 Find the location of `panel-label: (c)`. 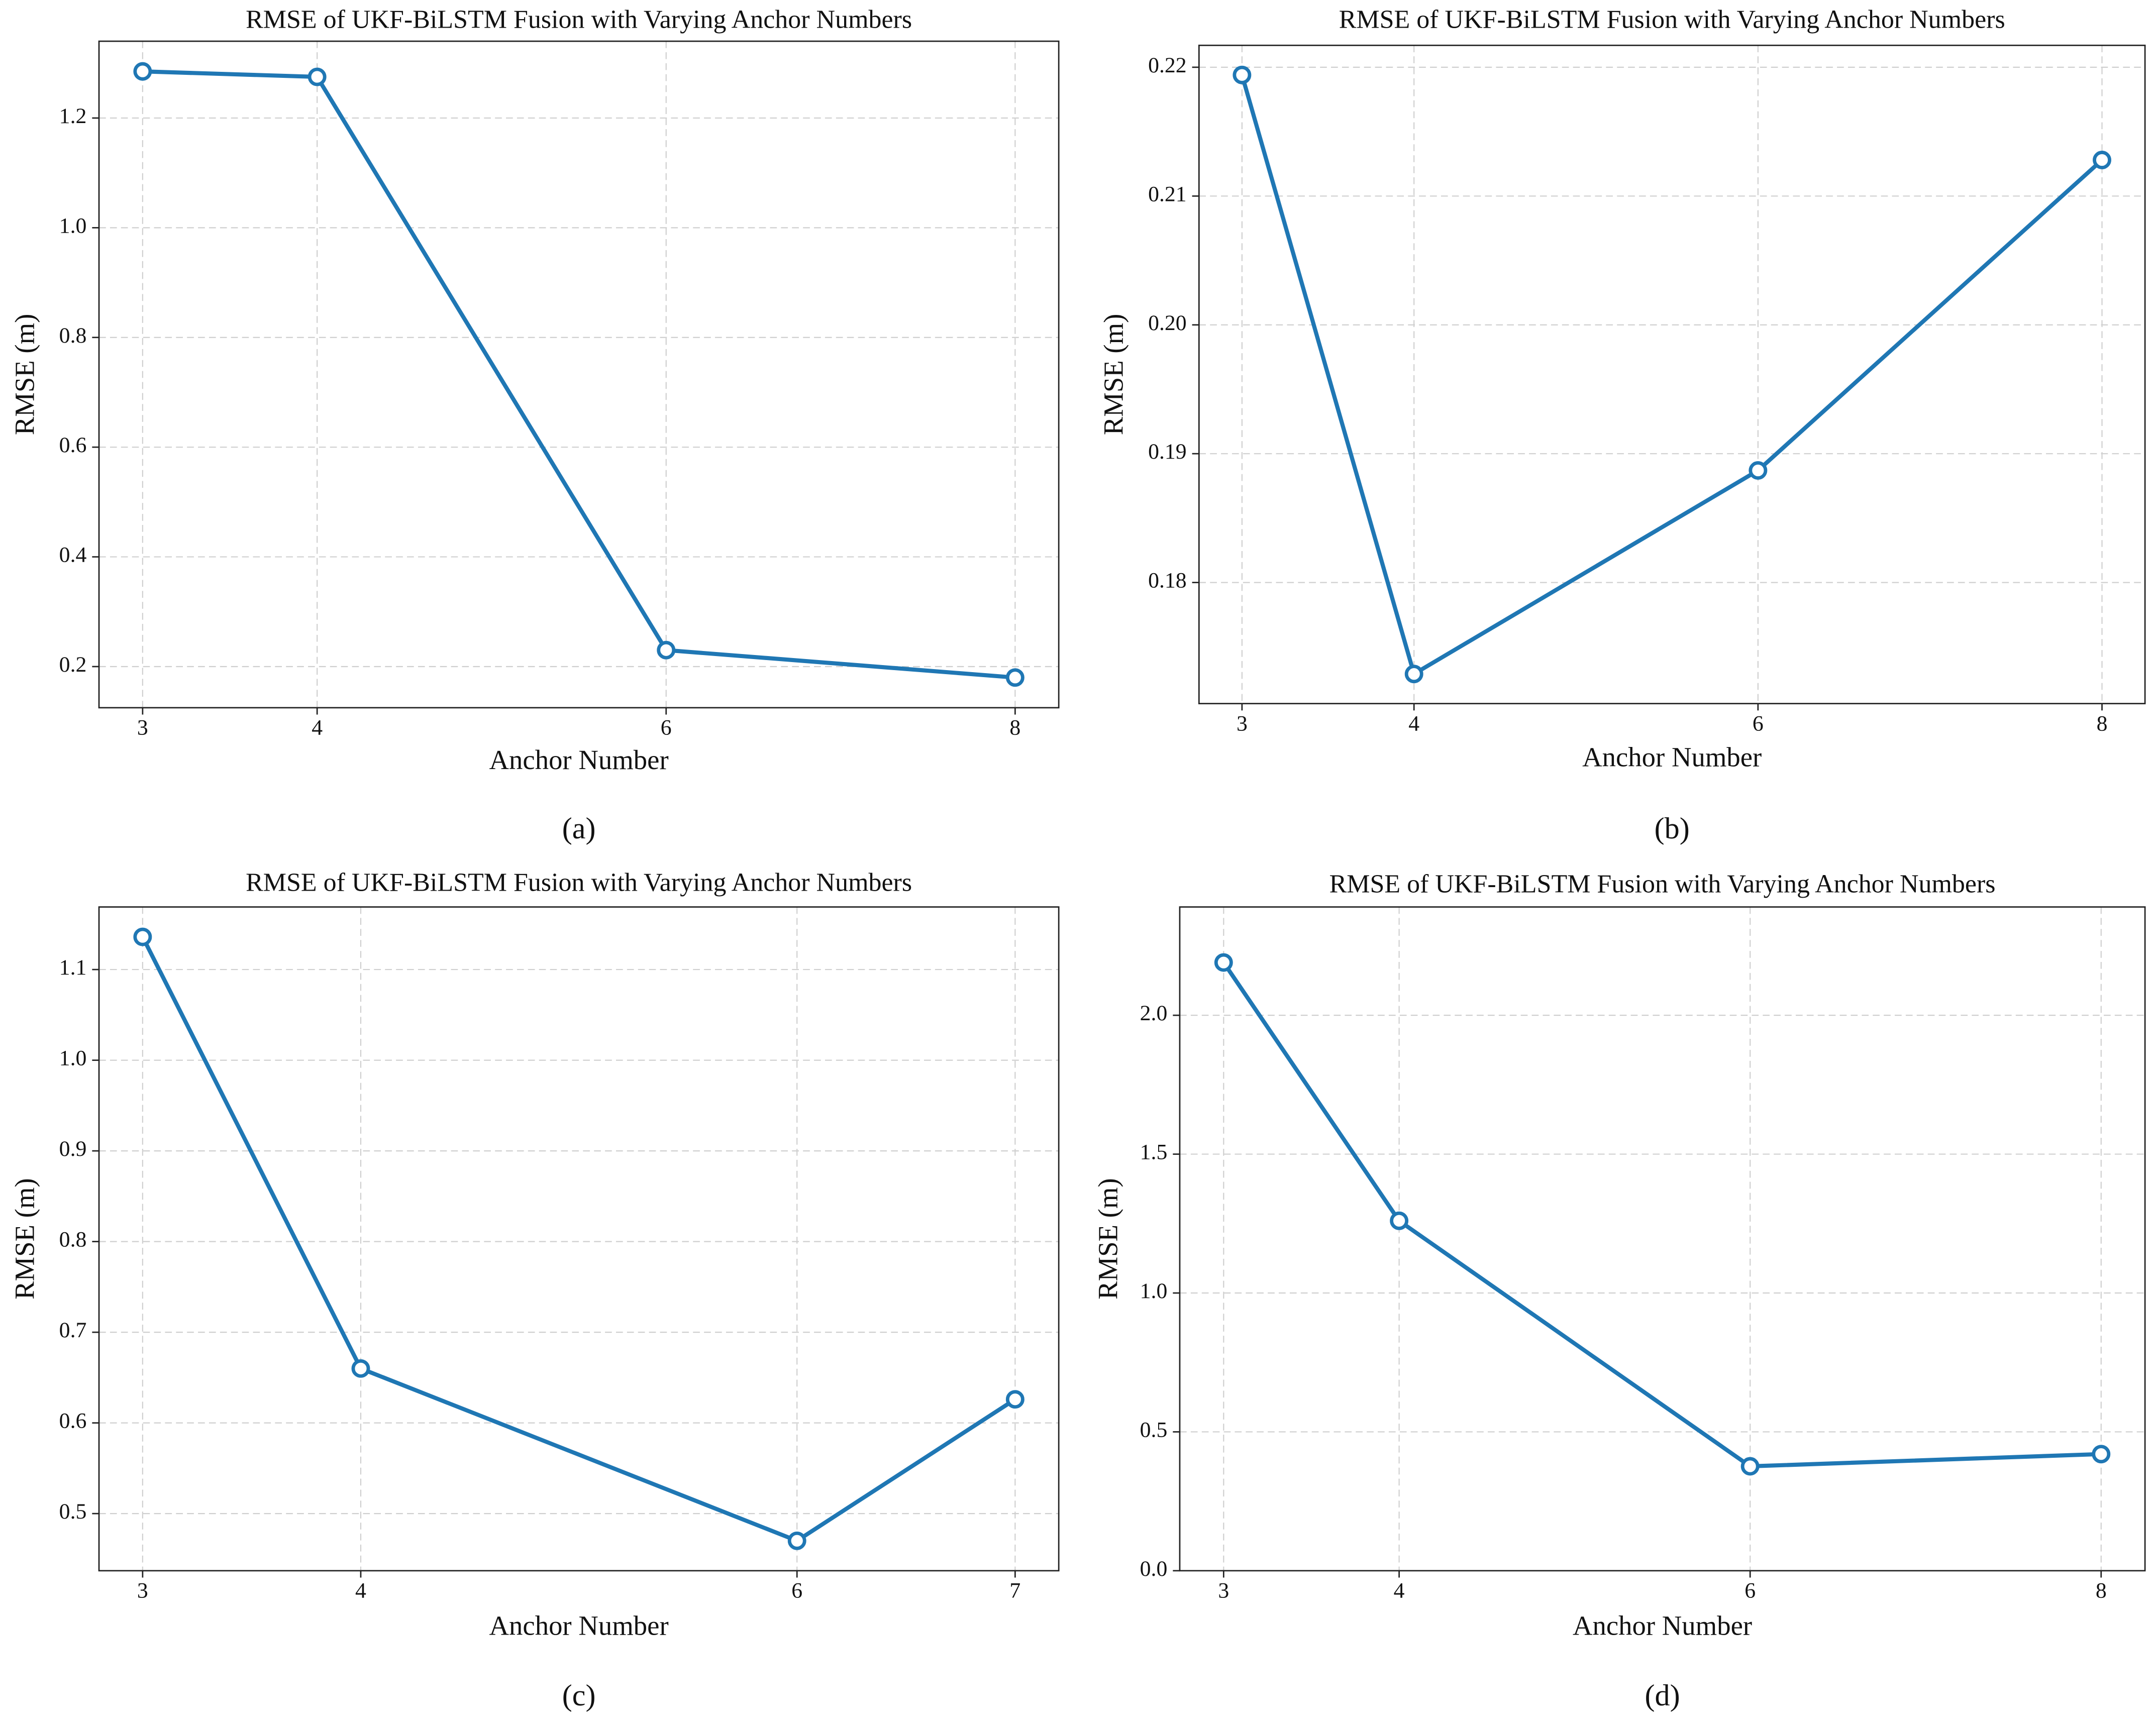

panel-label: (c) is located at coordinates (579, 1695).